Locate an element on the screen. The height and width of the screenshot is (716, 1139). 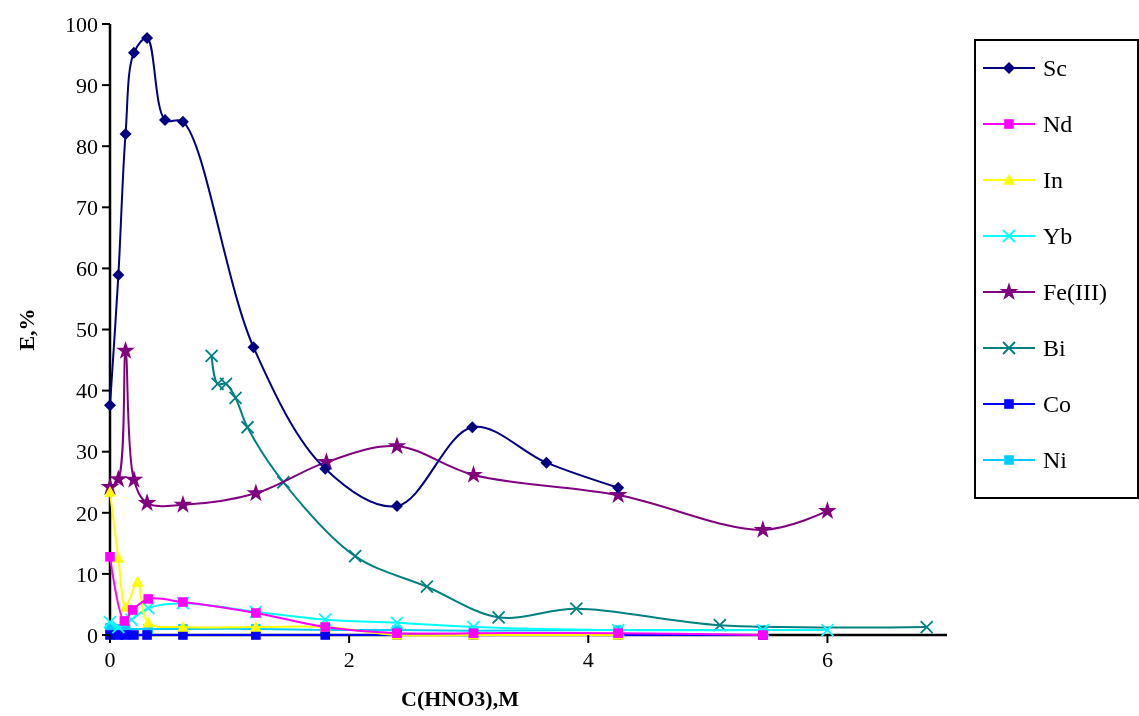
y-axis-title: E,% is located at coordinates (26, 329).